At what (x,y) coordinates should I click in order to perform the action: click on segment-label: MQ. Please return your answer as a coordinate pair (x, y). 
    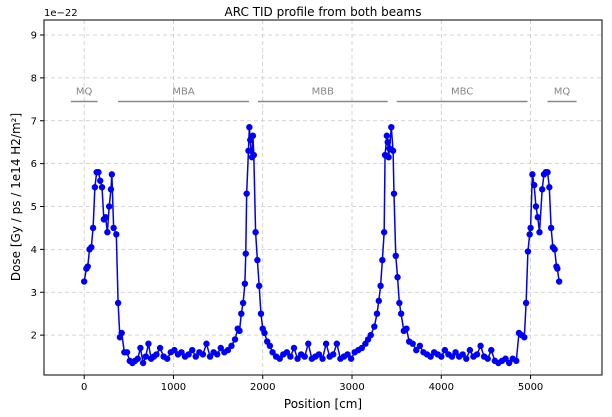
    Looking at the image, I should click on (562, 91).